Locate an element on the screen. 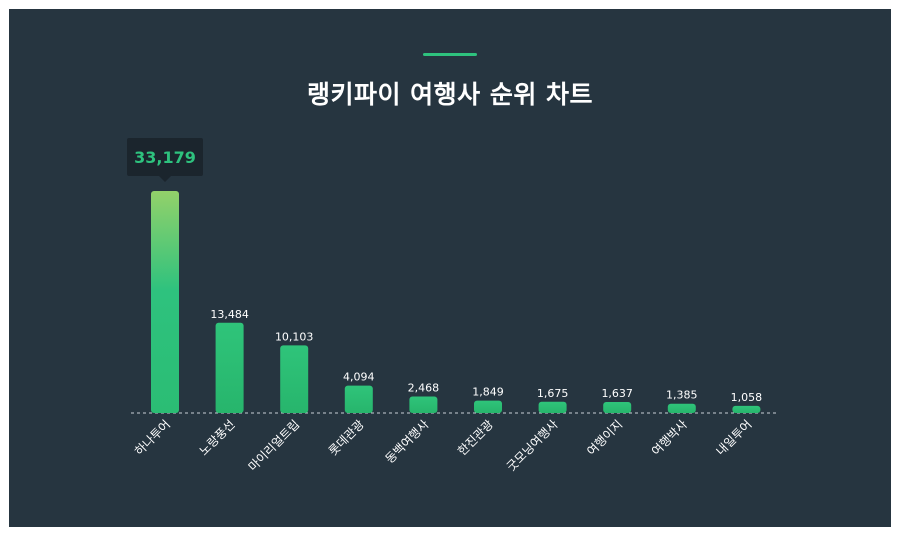  value-label-3: 10,103 is located at coordinates (294, 336).